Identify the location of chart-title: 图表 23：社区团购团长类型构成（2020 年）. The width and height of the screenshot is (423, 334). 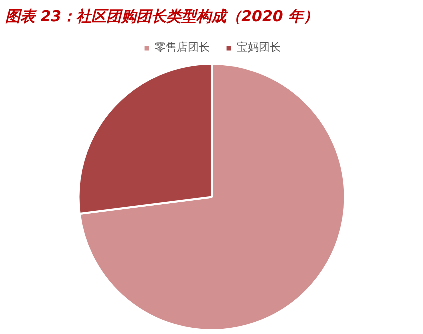
(162, 17).